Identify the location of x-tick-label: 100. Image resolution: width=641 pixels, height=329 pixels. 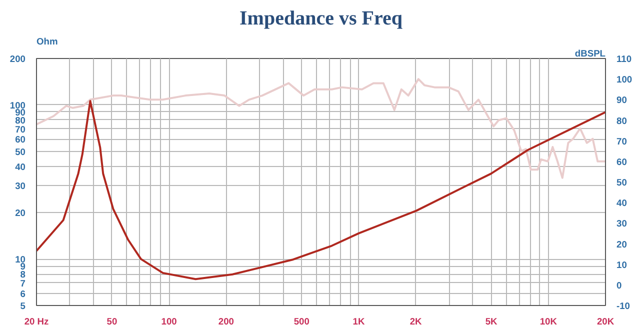
(169, 321).